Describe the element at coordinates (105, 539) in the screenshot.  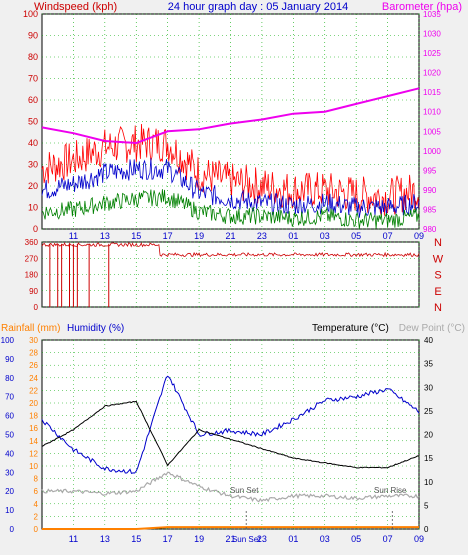
I see `bottom-xtick-label: 13` at that location.